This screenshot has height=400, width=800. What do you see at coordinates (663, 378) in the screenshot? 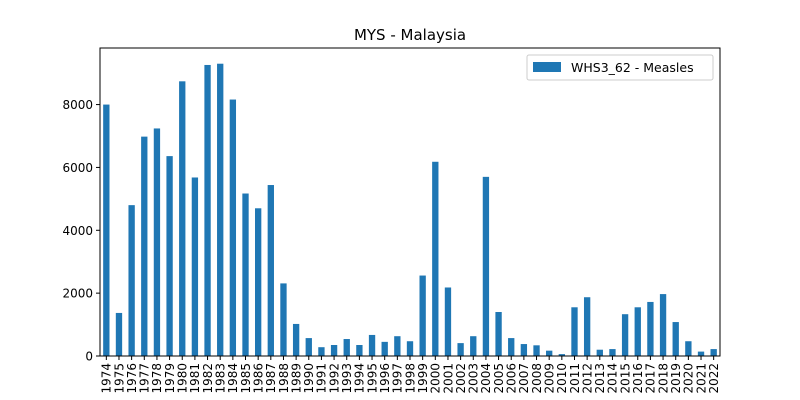
I see `x-tick-label-2018: 2018` at bounding box center [663, 378].